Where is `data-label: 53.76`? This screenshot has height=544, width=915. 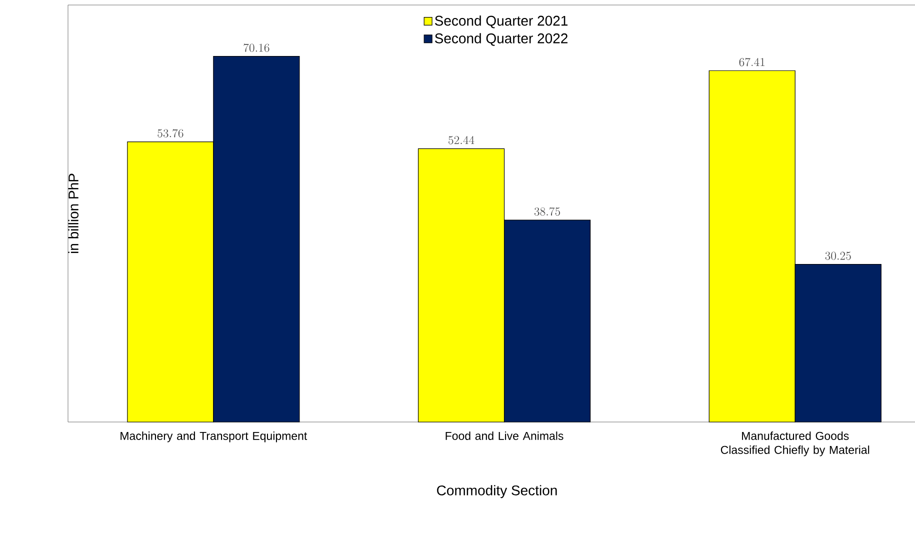
data-label: 53.76 is located at coordinates (171, 133).